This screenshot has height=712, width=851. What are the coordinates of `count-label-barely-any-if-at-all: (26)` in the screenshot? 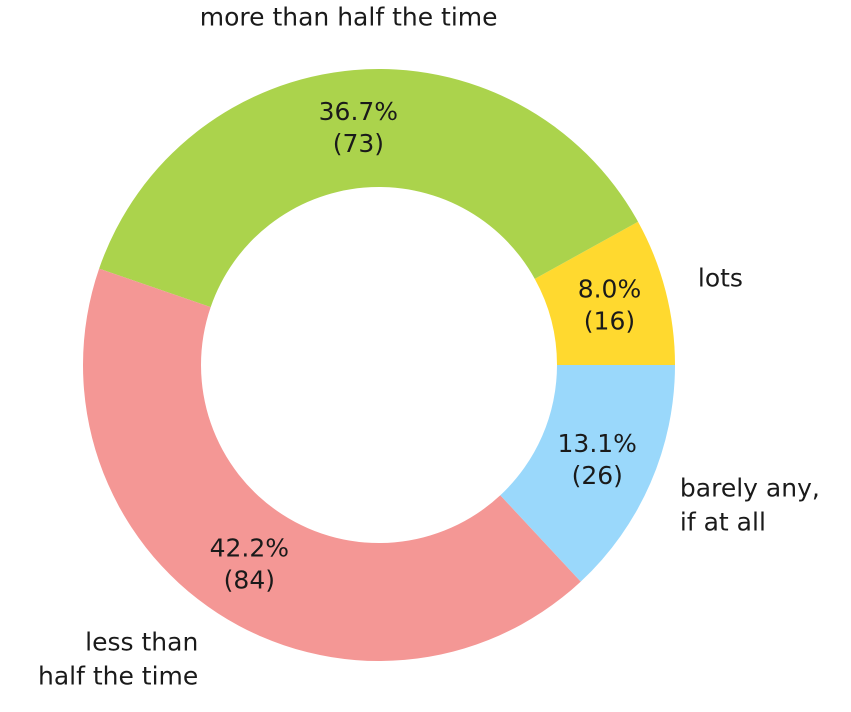 It's located at (597, 475).